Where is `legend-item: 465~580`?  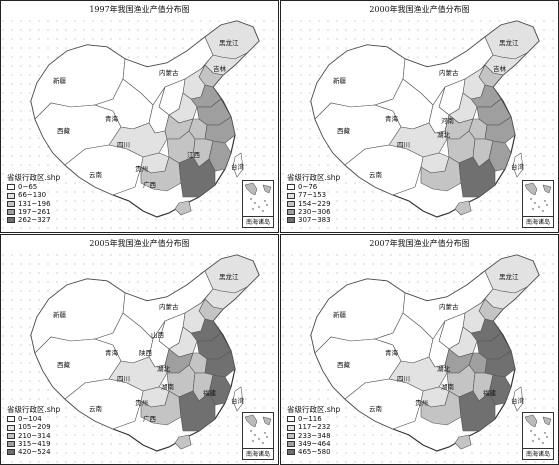
legend-item: 465~580 is located at coordinates (313, 452).